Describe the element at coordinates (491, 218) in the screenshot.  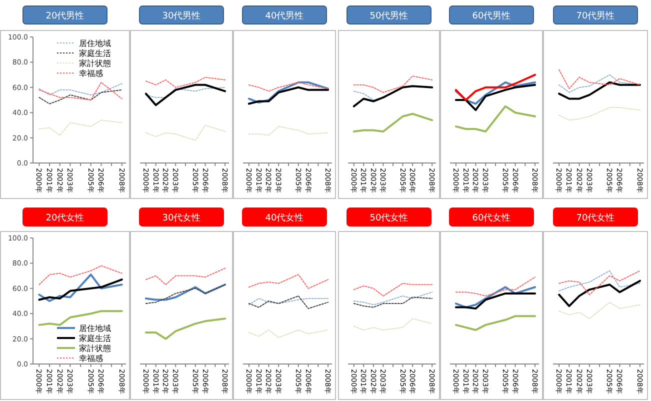
I see `chart-title: 60代女性` at that location.